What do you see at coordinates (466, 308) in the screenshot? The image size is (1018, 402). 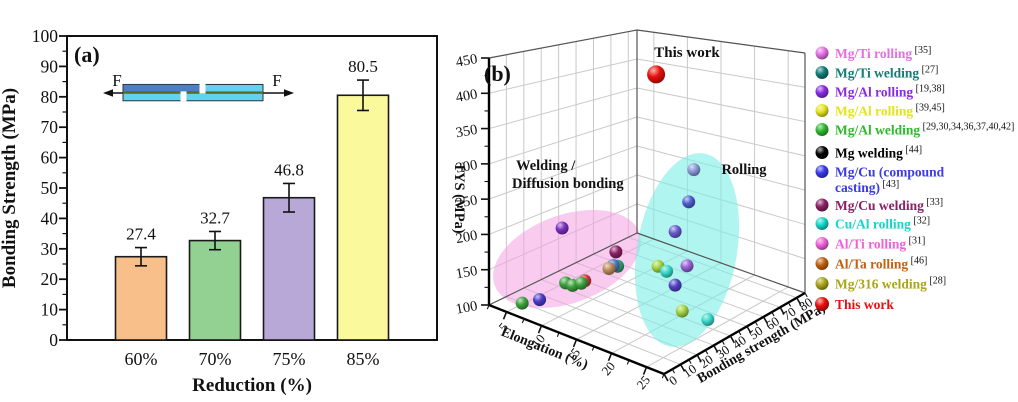 I see `z-tick-label: 100` at bounding box center [466, 308].